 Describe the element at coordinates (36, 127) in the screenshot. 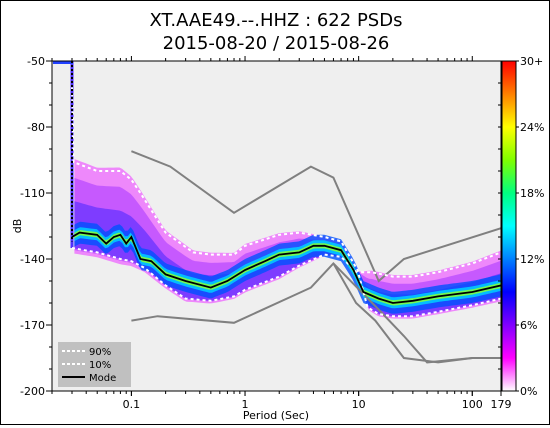

I see `y-tick-label: -80` at that location.